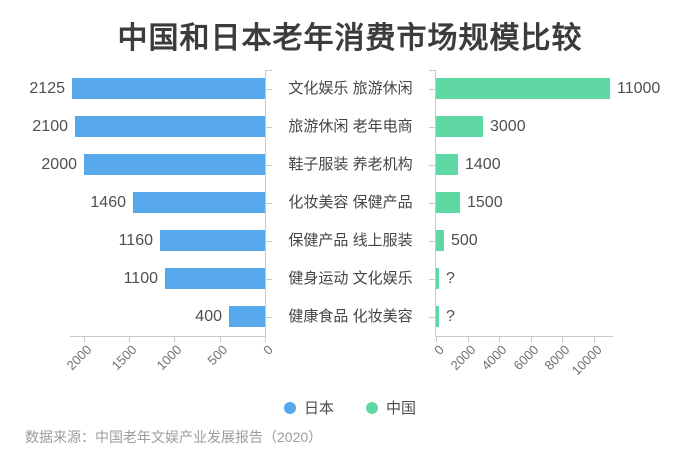 This screenshot has width=700, height=470. Describe the element at coordinates (50, 126) in the screenshot. I see `japan-bar-value: 2100` at that location.